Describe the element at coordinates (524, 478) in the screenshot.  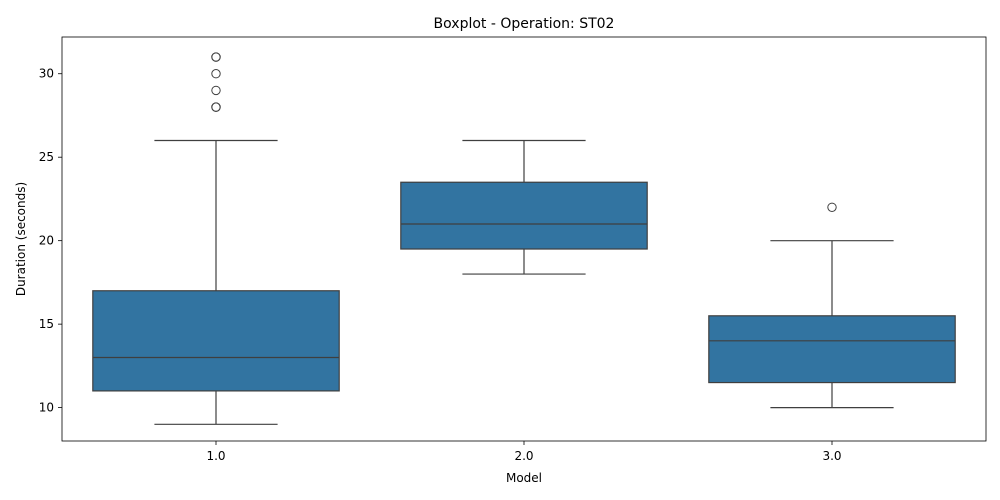
I see `x-axis-label: Model` at that location.